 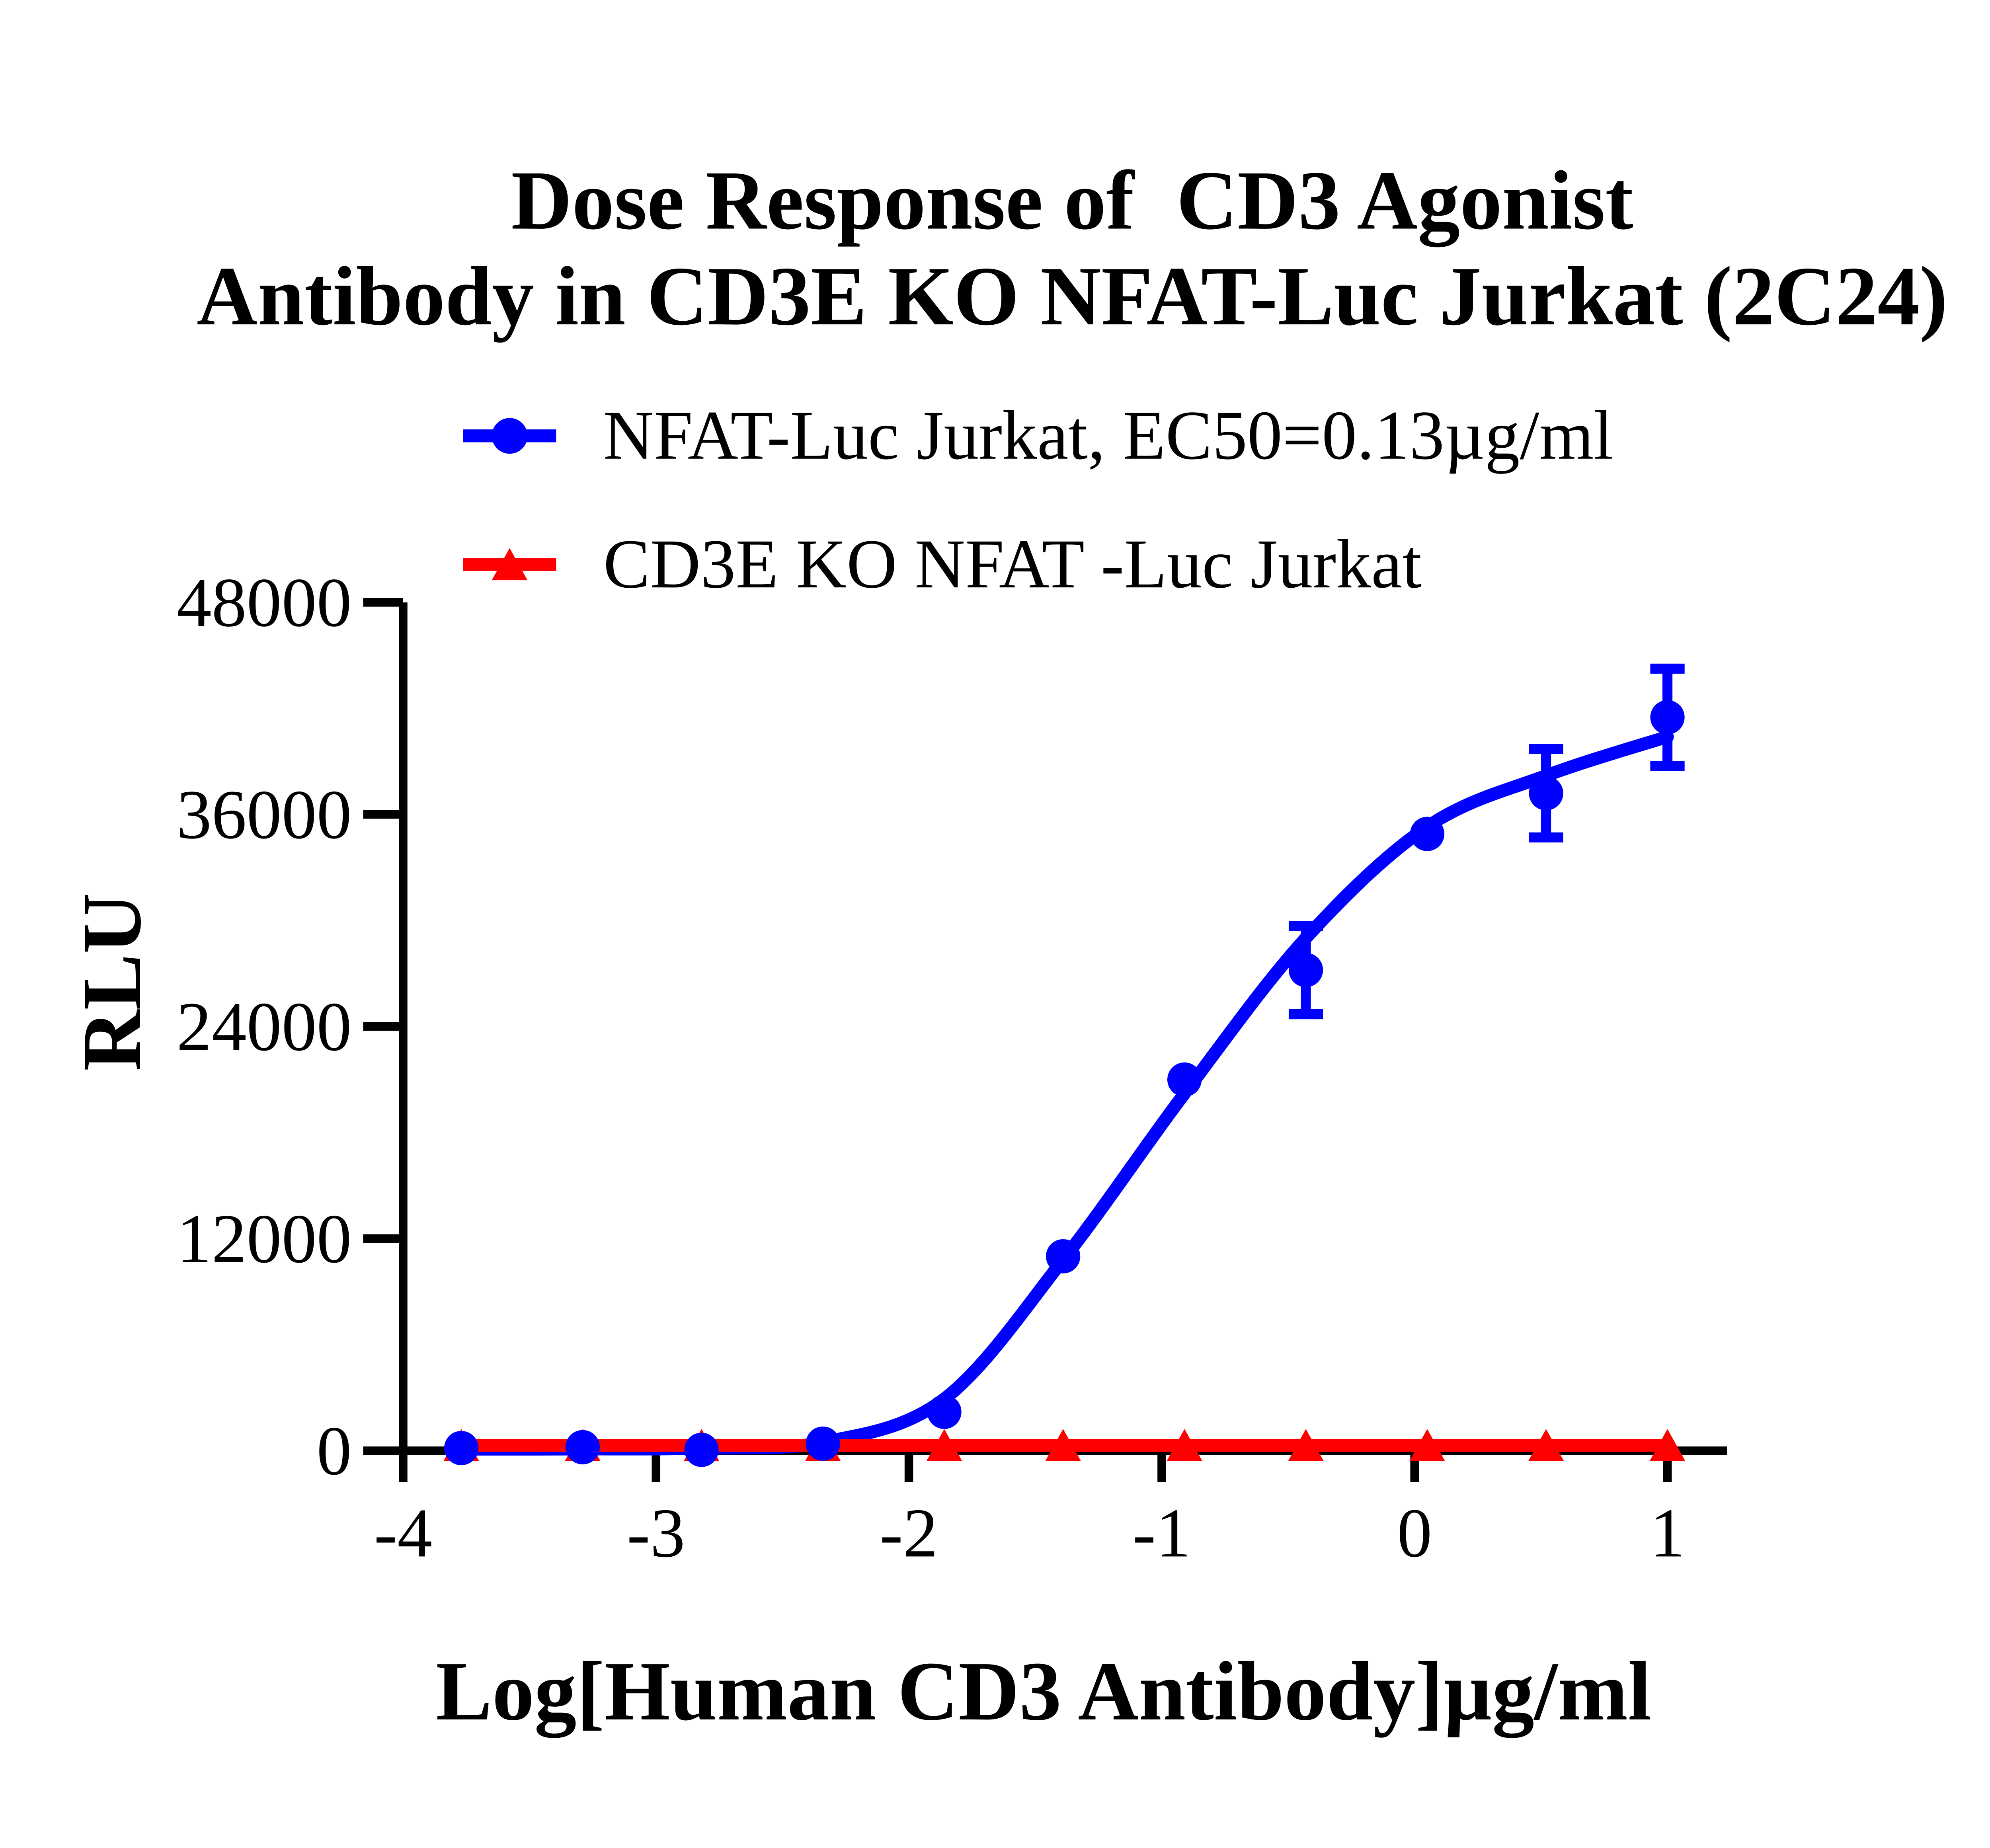 I want to click on y-tick-label-12000: 12000, so click(x=265, y=1239).